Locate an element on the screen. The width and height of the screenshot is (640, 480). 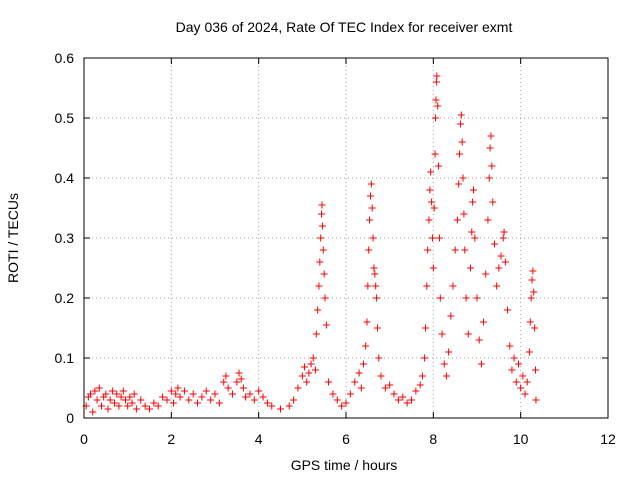
y-tick-labels: 0 0.1 0.2 0.3 0.4 0.5 0.6 is located at coordinates (65, 238).